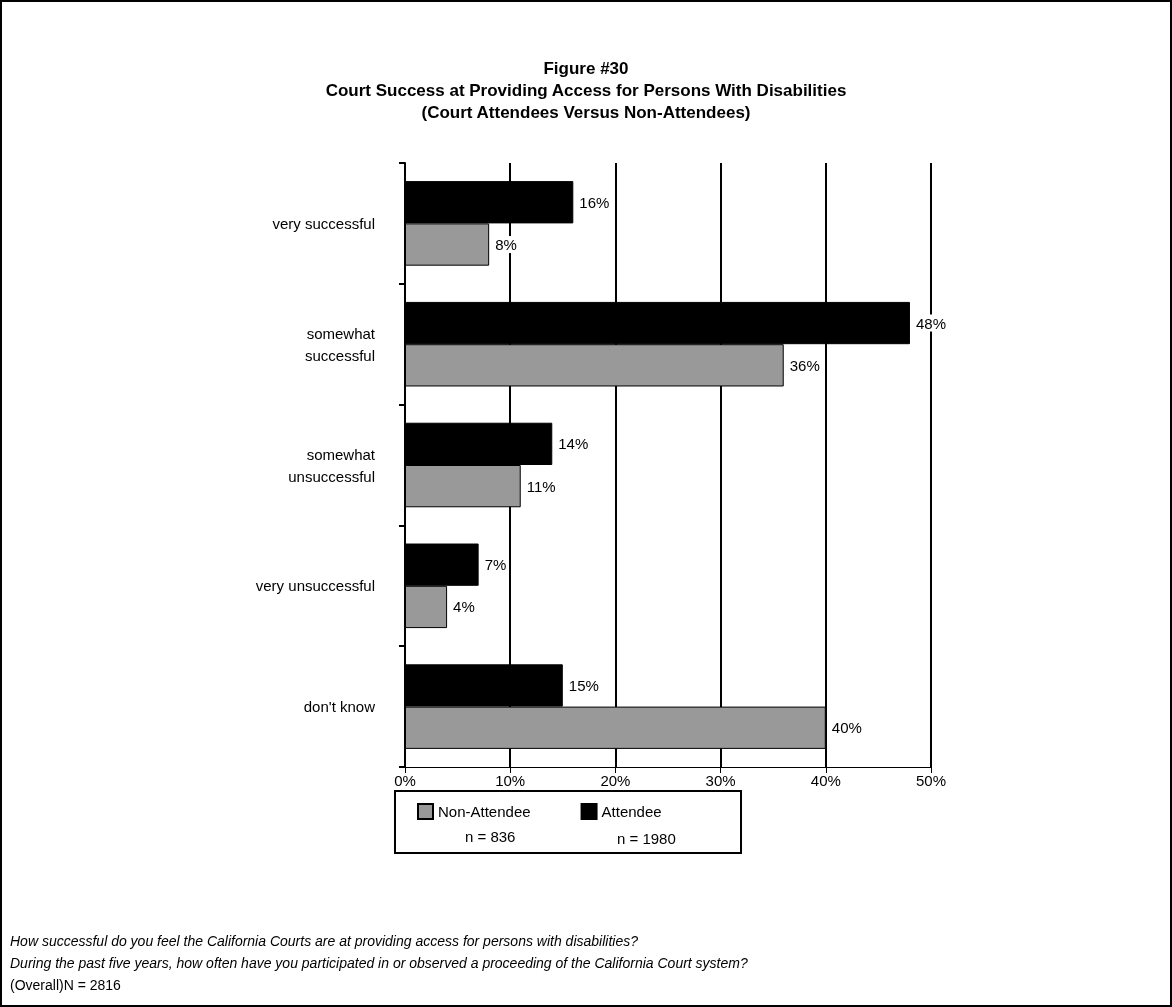  Describe the element at coordinates (324, 941) in the screenshot. I see `text: How successful do you feel the California Courts are at providing access for persons with disabilities?` at that location.